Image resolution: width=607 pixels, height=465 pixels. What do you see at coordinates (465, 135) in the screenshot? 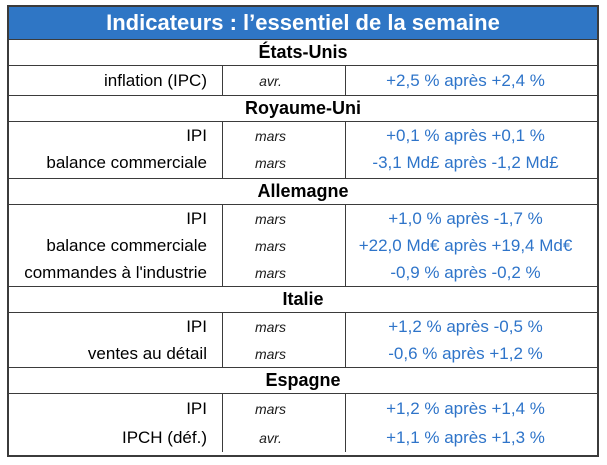
I see `indicator-value: +0,1 % après +0,1 %` at bounding box center [465, 135].